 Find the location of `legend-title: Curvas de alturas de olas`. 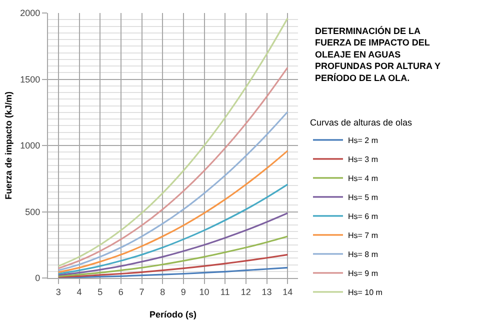

legend-title: Curvas de alturas de olas is located at coordinates (361, 122).